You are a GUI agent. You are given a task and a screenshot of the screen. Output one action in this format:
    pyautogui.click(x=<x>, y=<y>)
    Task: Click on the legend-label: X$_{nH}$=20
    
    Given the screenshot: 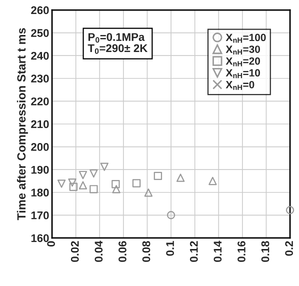 What is the action you would take?
    pyautogui.click(x=243, y=61)
    